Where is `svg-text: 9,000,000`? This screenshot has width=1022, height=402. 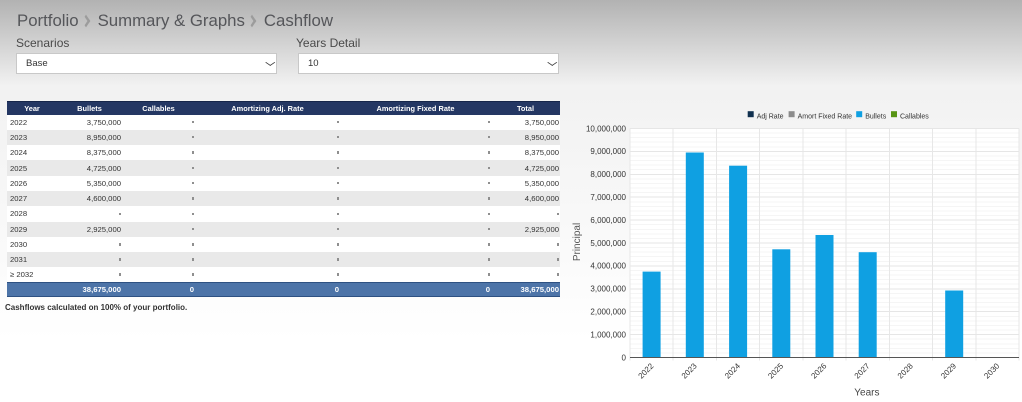 svg-text: 9,000,000 is located at coordinates (608, 151).